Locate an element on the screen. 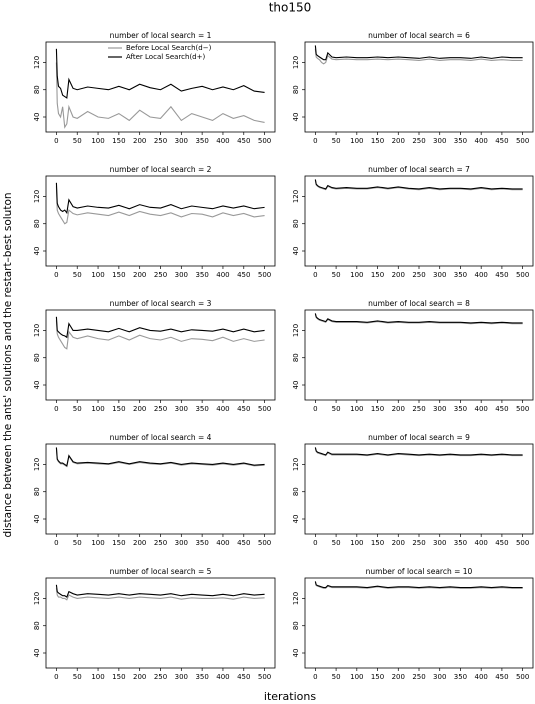  panel-title: number of local search = 4 is located at coordinates (161, 437).